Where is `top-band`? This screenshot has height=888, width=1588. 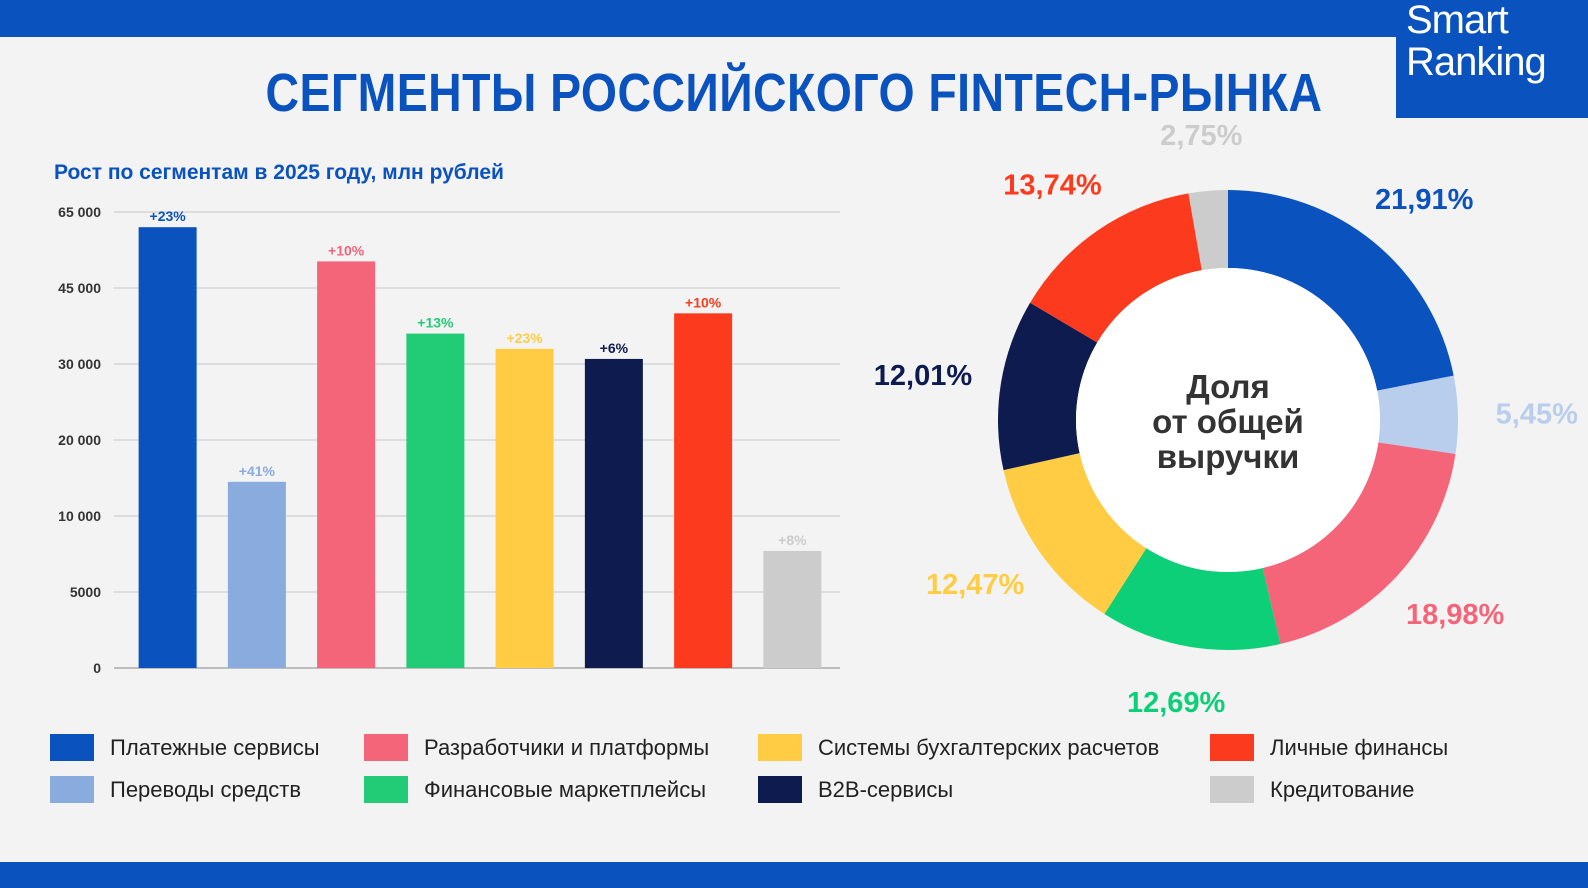
top-band is located at coordinates (794, 18).